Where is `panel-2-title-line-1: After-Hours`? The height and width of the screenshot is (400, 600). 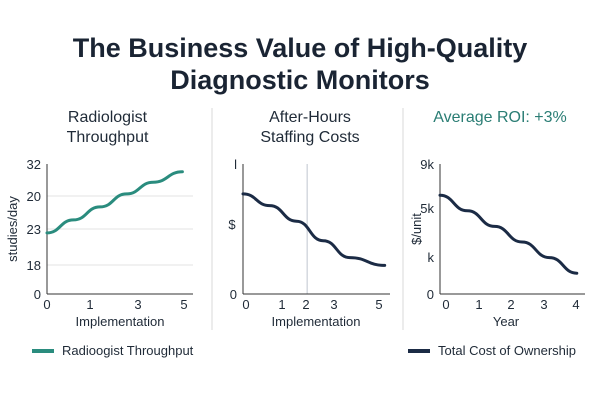 panel-2-title-line-1: After-Hours is located at coordinates (310, 117).